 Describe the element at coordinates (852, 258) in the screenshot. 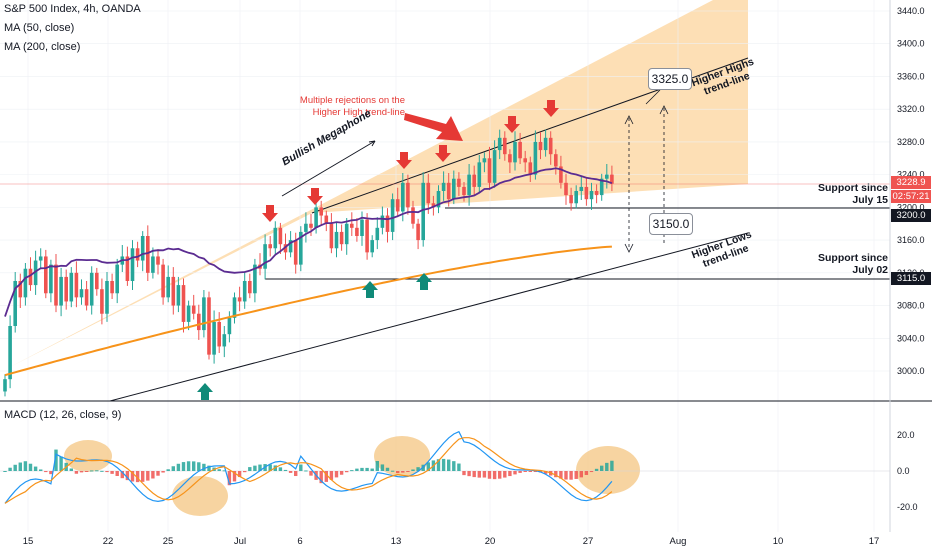

I see `support-jul02-line-1: Support since` at that location.